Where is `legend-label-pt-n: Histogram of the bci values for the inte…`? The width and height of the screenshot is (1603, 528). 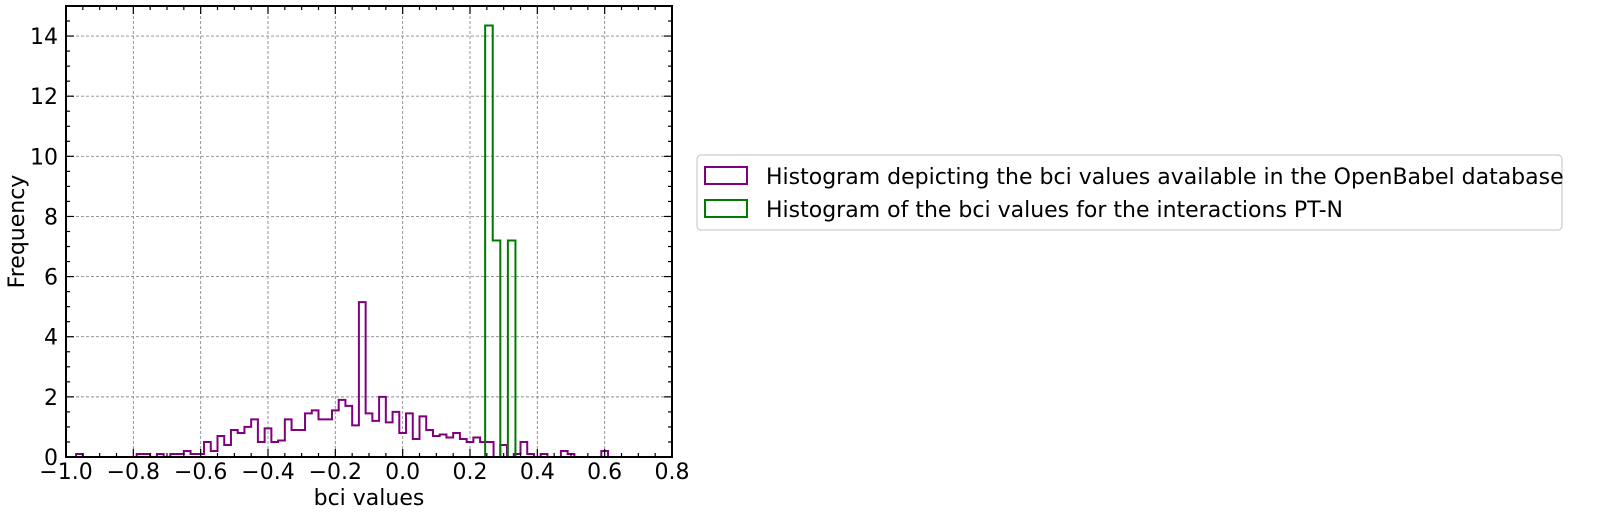
legend-label-pt-n: Histogram of the bci values for the inte… is located at coordinates (1054, 210).